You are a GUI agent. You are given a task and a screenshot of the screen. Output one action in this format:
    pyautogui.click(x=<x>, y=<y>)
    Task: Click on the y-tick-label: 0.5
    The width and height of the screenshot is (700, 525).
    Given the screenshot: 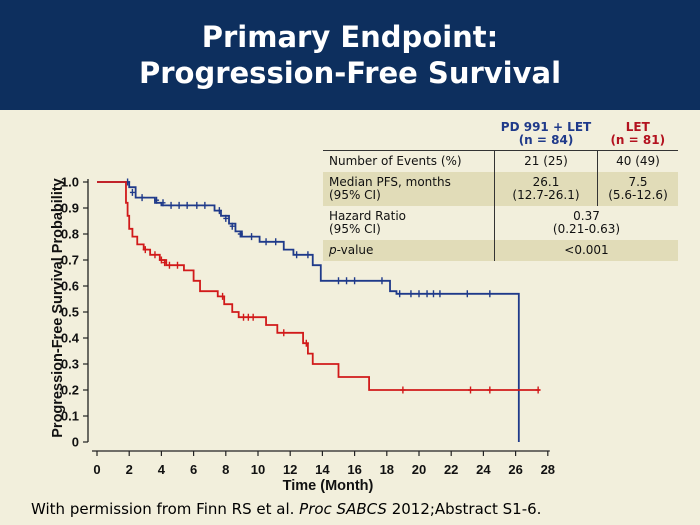 What is the action you would take?
    pyautogui.click(x=70, y=312)
    